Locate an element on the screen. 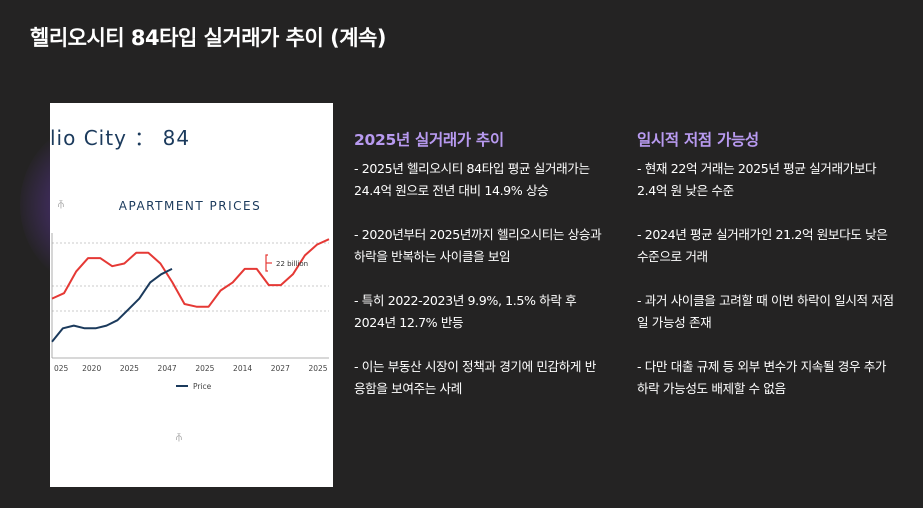  image-heading: lio City ： 84 is located at coordinates (120, 138).